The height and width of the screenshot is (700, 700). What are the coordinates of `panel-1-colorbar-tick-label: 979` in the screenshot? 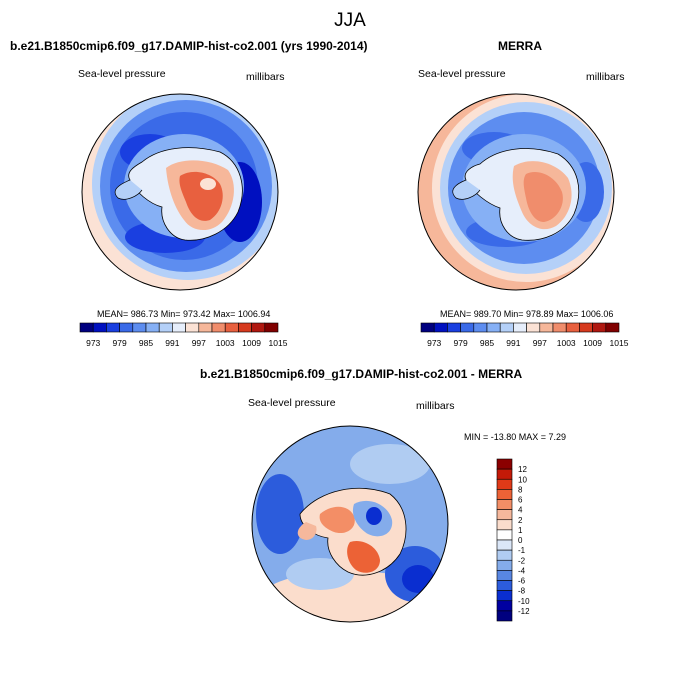 It's located at (120, 343).